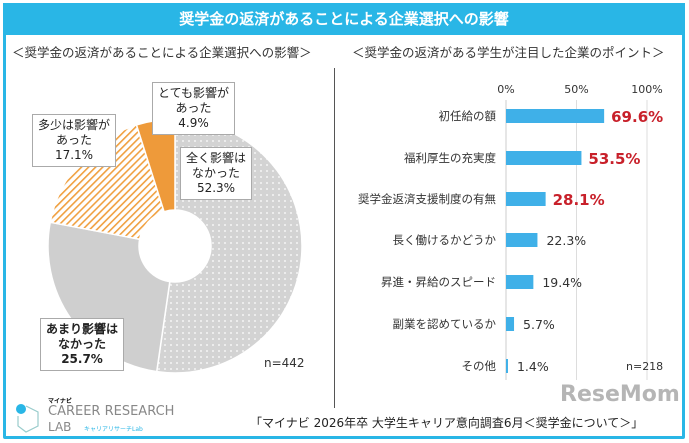 The height and width of the screenshot is (443, 689). Describe the element at coordinates (508, 52) in the screenshot. I see `bar-title: ＜奨学金の返済がある学生が注目した企業のポイント＞` at that location.